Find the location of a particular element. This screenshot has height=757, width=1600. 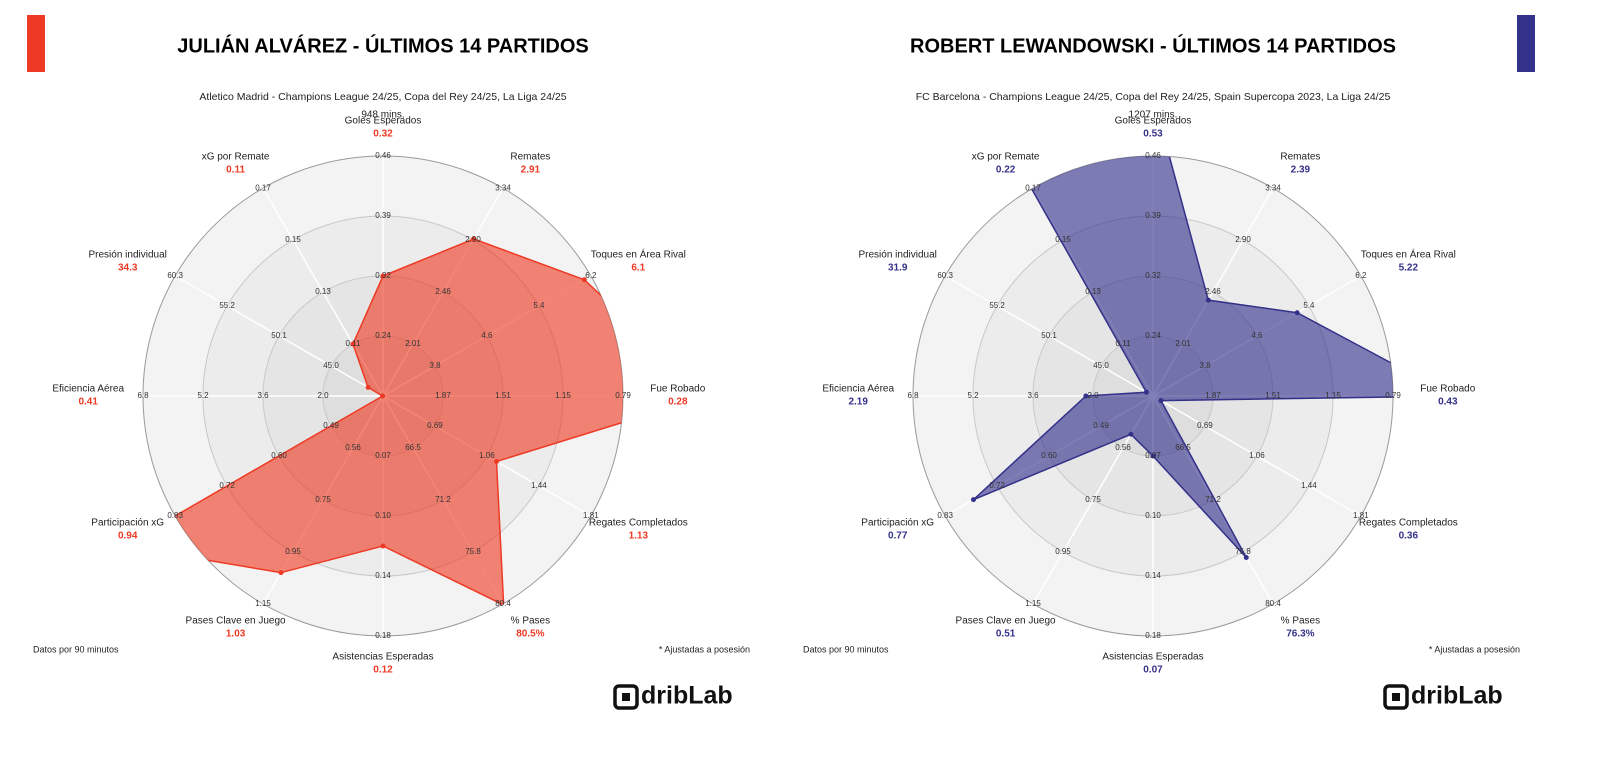

tick-label: 66.5 is located at coordinates (1183, 447).